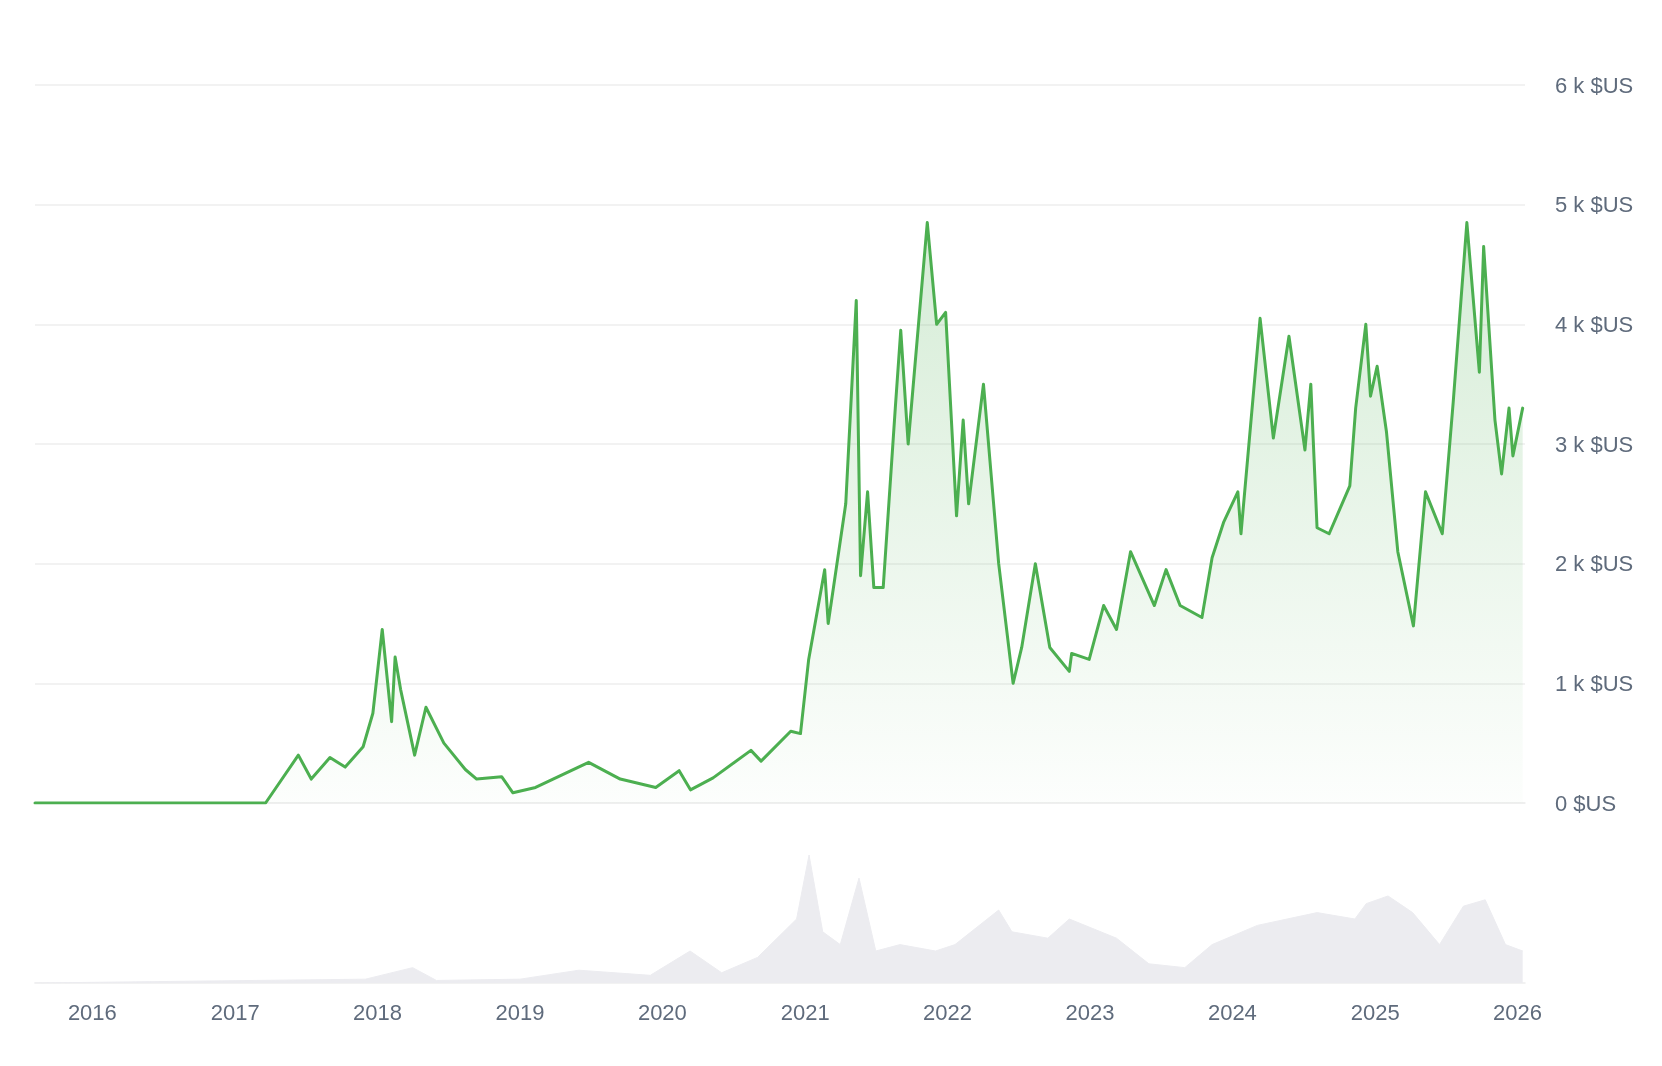 This screenshot has width=1662, height=1066. I want to click on x-tick-label: 2024, so click(1232, 1012).